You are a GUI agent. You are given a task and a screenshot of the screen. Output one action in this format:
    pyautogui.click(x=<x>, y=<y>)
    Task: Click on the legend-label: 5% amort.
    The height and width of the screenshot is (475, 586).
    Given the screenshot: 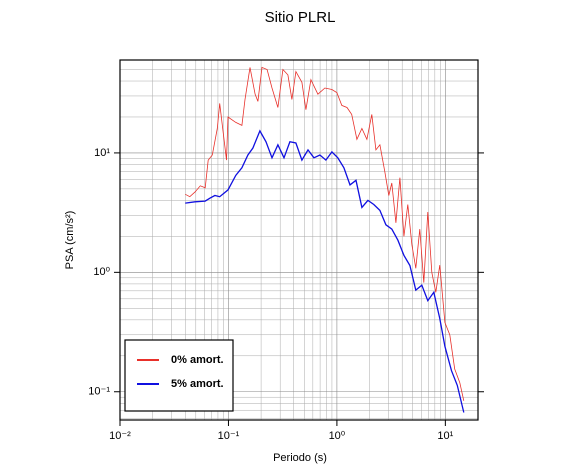 What is the action you would take?
    pyautogui.click(x=197, y=384)
    